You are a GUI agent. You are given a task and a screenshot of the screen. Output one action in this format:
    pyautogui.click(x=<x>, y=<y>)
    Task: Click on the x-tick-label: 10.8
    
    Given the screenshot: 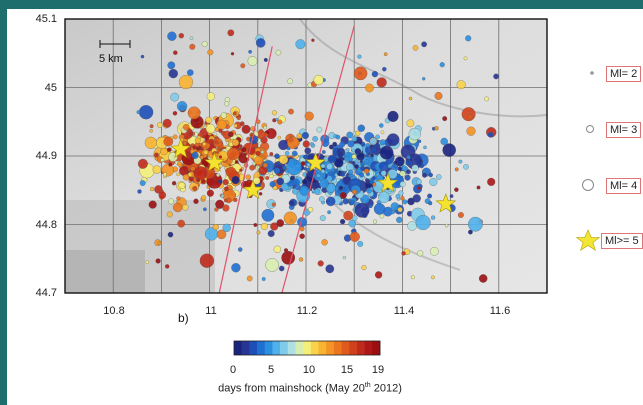 What is the action you would take?
    pyautogui.click(x=114, y=311)
    